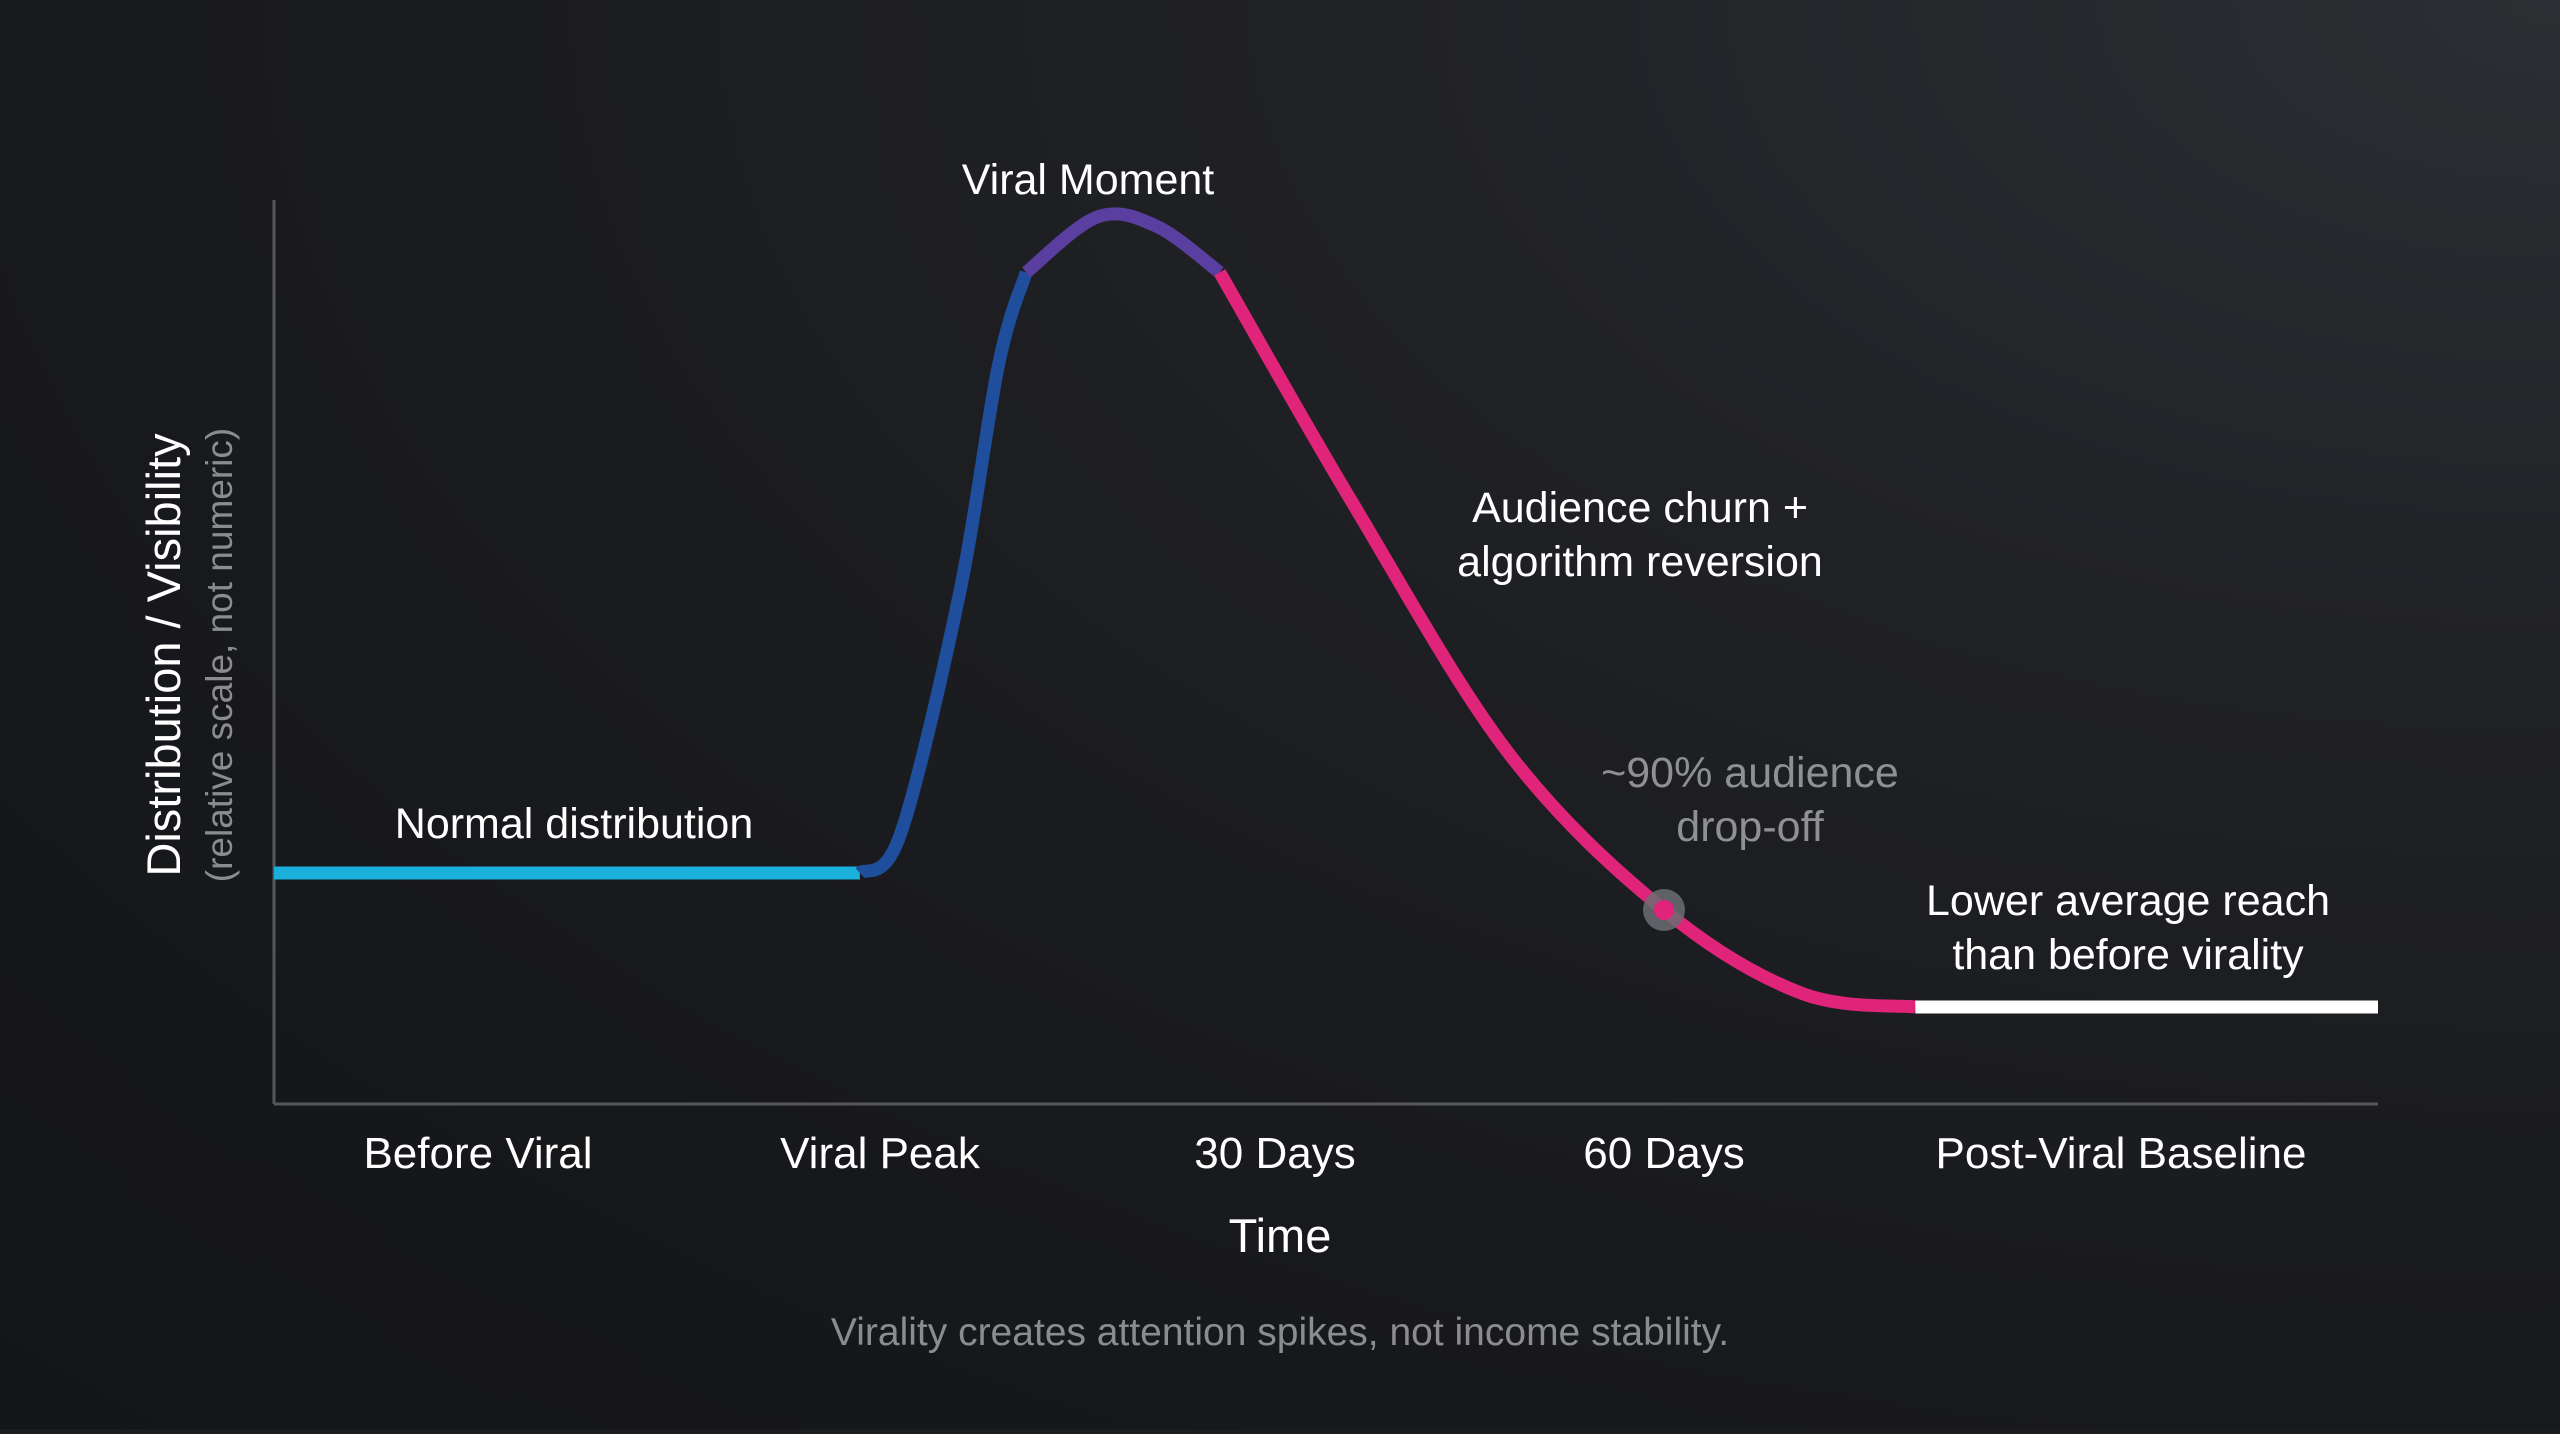 The height and width of the screenshot is (1434, 2560). What do you see at coordinates (880, 1153) in the screenshot?
I see `x-tick-label: Viral Peak` at bounding box center [880, 1153].